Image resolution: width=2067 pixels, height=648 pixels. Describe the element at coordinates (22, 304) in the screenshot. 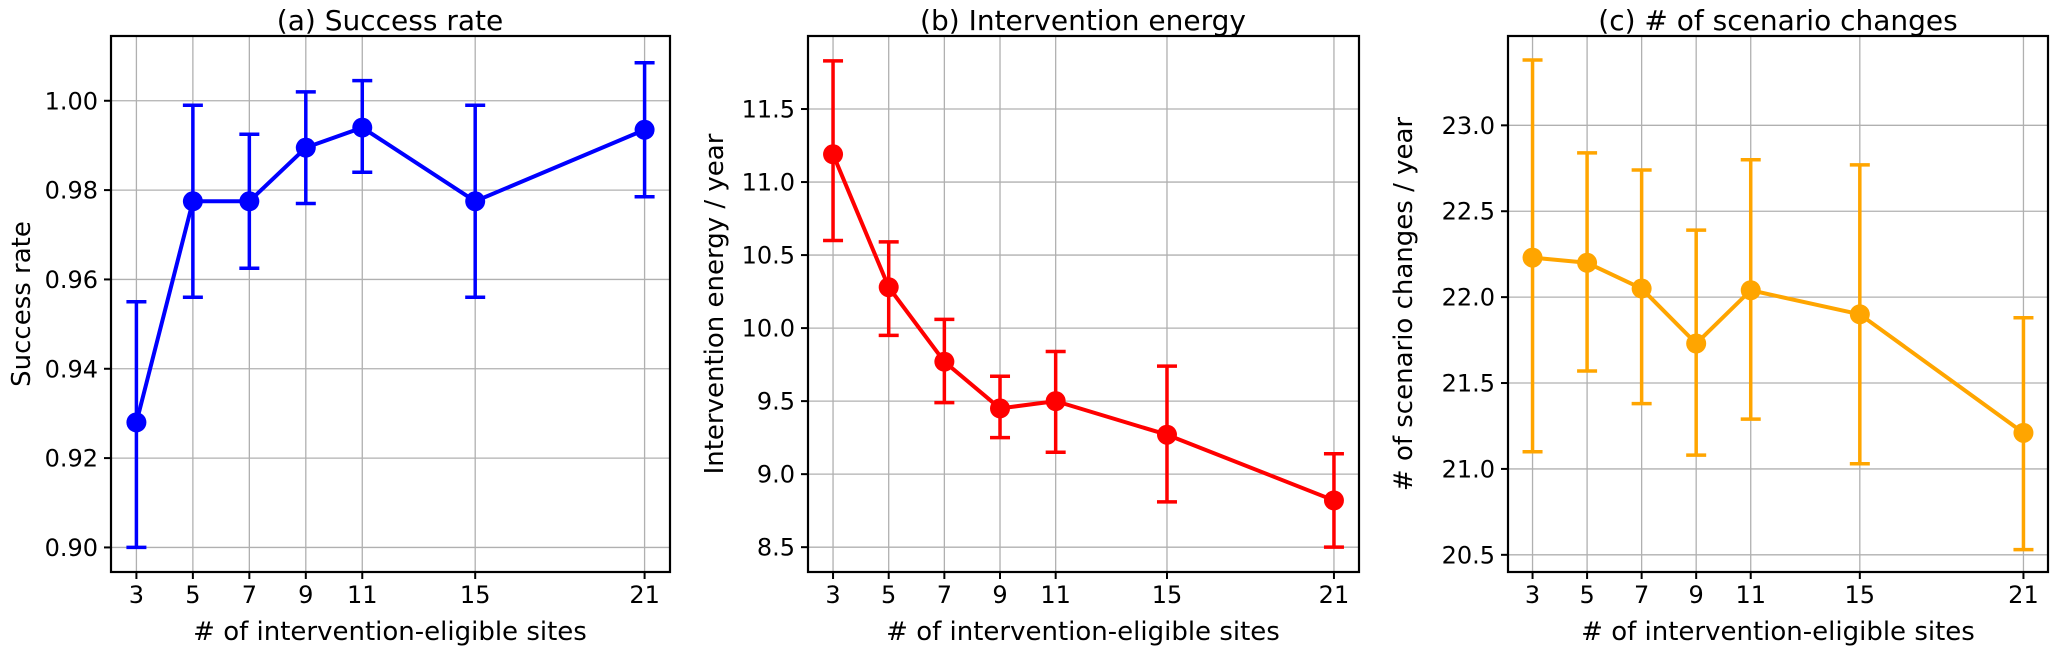

I see `panel-a-yaxis-label: Success rate` at that location.